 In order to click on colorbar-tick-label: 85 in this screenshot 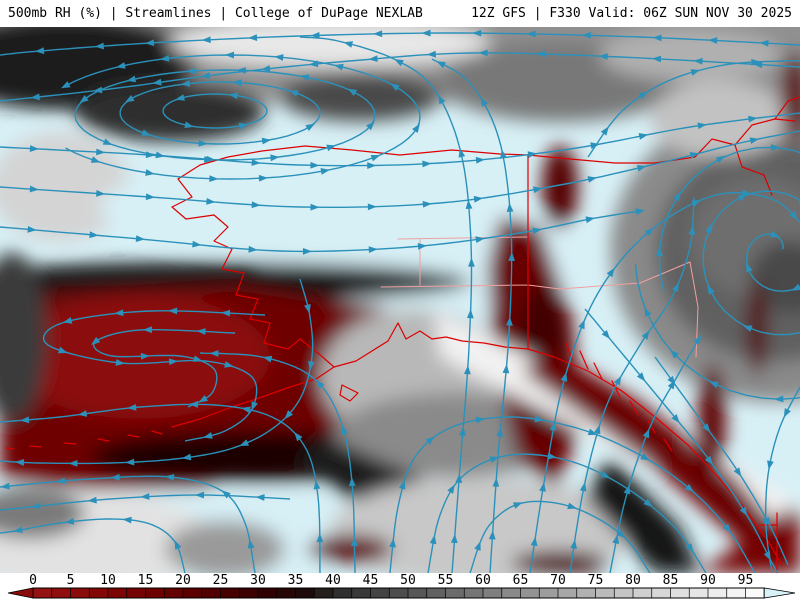, I will do `click(671, 580)`.